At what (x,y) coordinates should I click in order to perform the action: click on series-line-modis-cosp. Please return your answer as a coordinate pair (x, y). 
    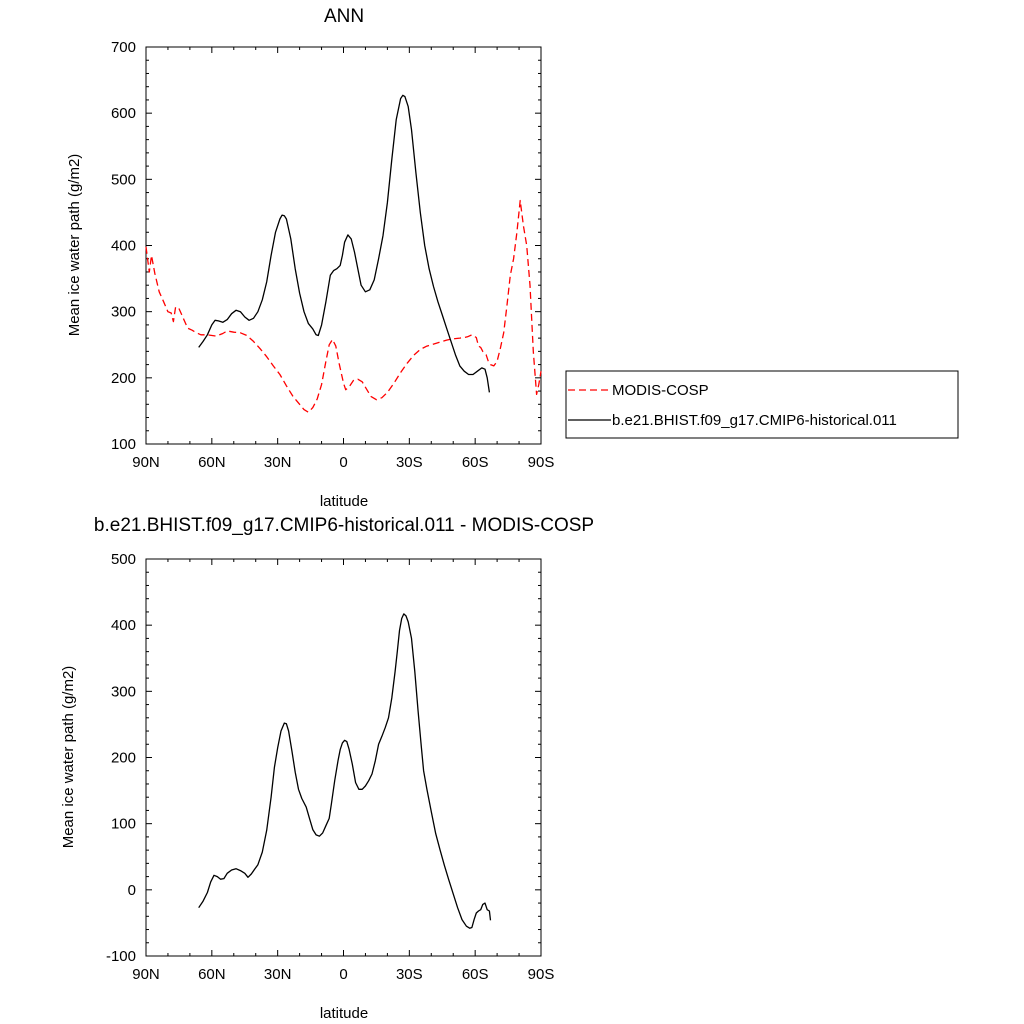
    Looking at the image, I should click on (343, 306).